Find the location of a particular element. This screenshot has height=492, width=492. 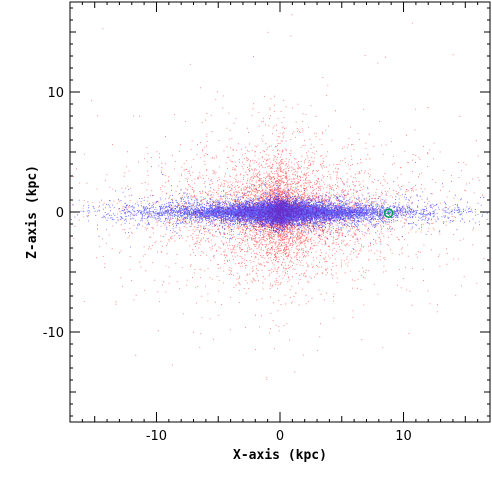

y-tick-label: -10 is located at coordinates (53, 333).